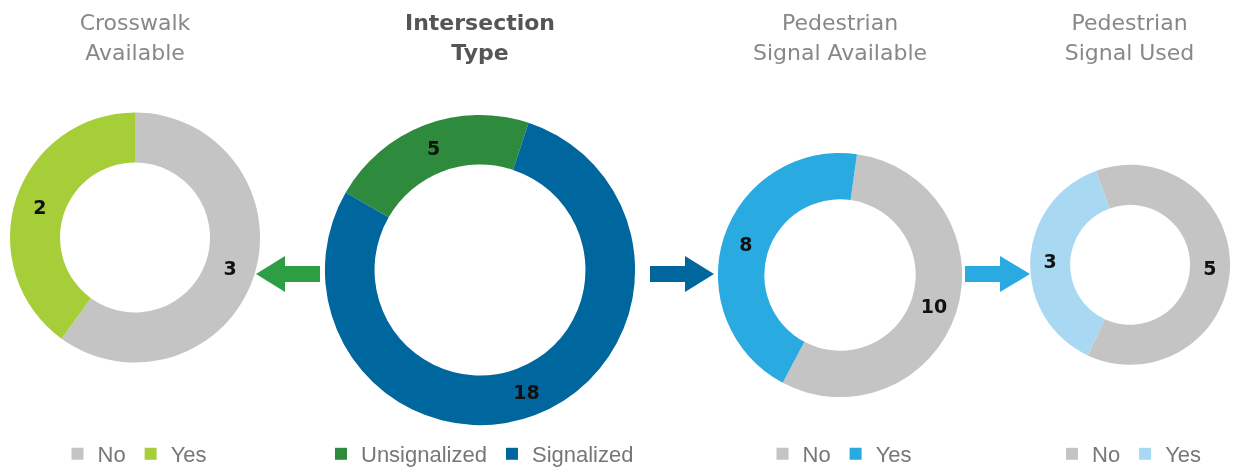 The image size is (1244, 475). Describe the element at coordinates (934, 305) in the screenshot. I see `data-label: 10` at that location.